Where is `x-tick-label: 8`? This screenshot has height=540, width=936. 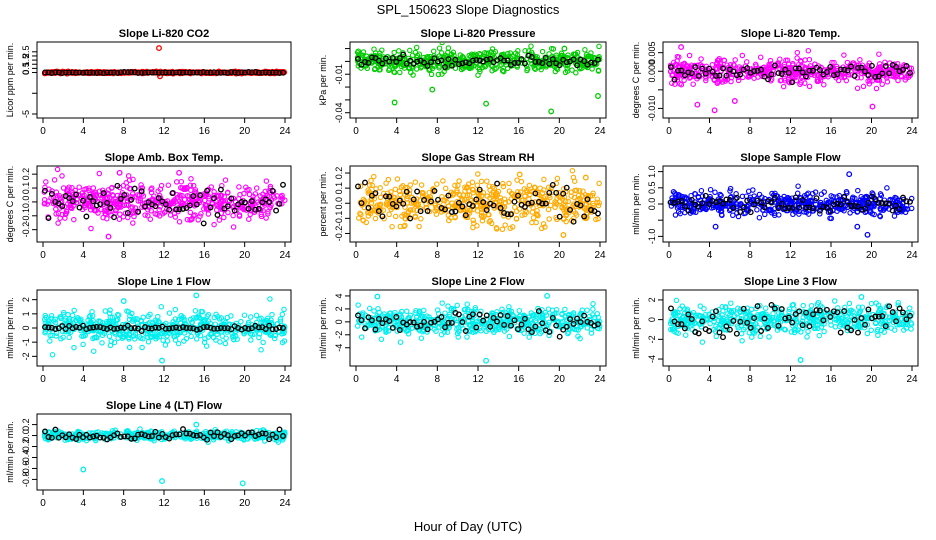
x-tick-label: 8 is located at coordinates (750, 255).